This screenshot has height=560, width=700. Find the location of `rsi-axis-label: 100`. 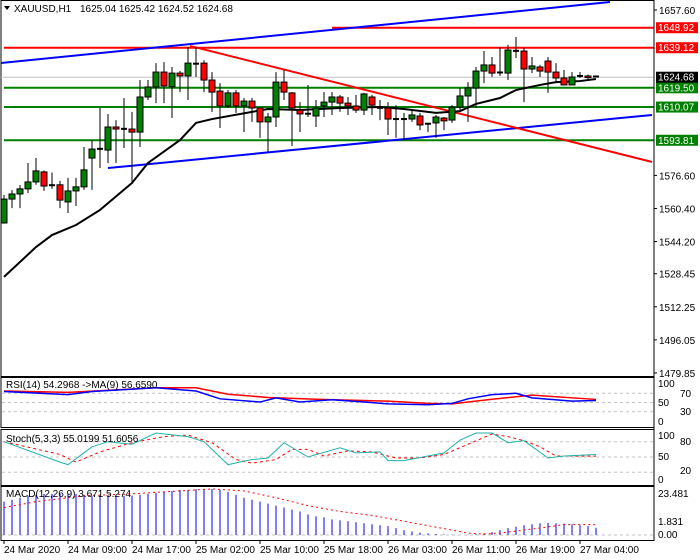

rsi-axis-label: 100 is located at coordinates (666, 384).